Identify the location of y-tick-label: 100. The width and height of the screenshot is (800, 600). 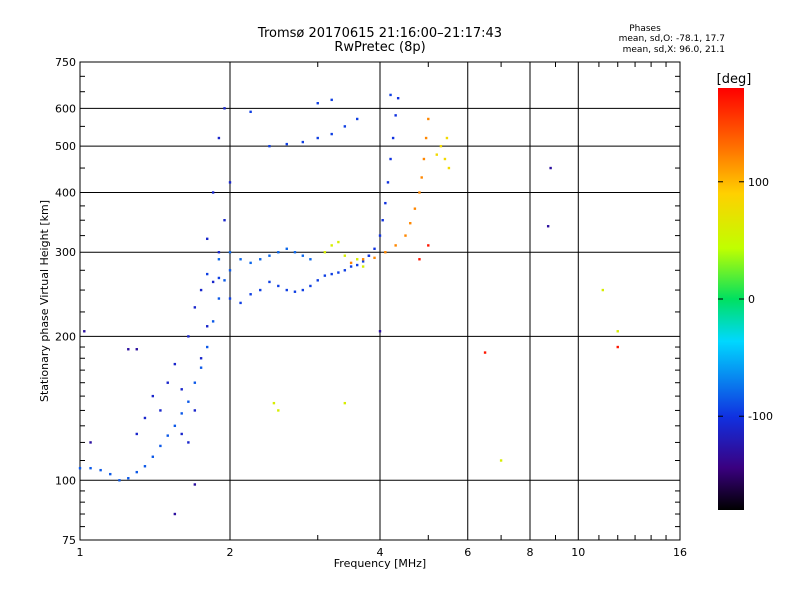
(65, 480).